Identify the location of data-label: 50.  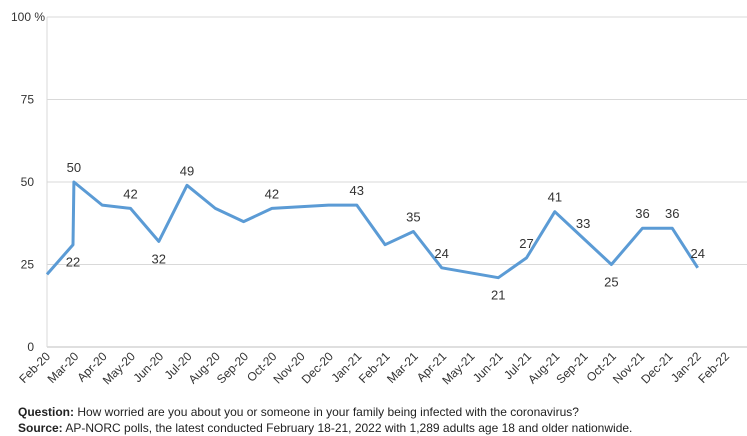
(74, 167).